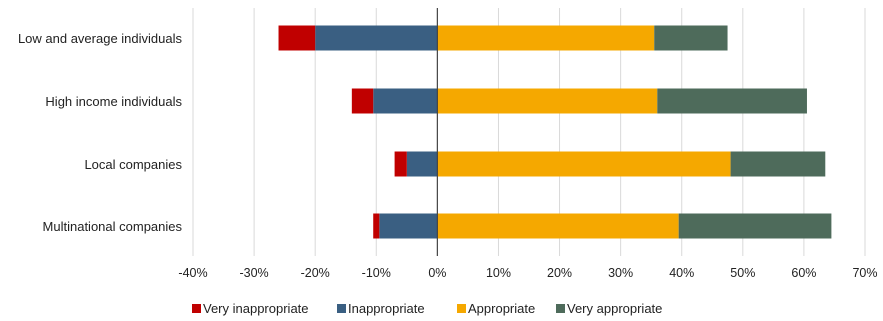 The height and width of the screenshot is (321, 883). What do you see at coordinates (559, 273) in the screenshot?
I see `x-tick-label: 20%` at bounding box center [559, 273].